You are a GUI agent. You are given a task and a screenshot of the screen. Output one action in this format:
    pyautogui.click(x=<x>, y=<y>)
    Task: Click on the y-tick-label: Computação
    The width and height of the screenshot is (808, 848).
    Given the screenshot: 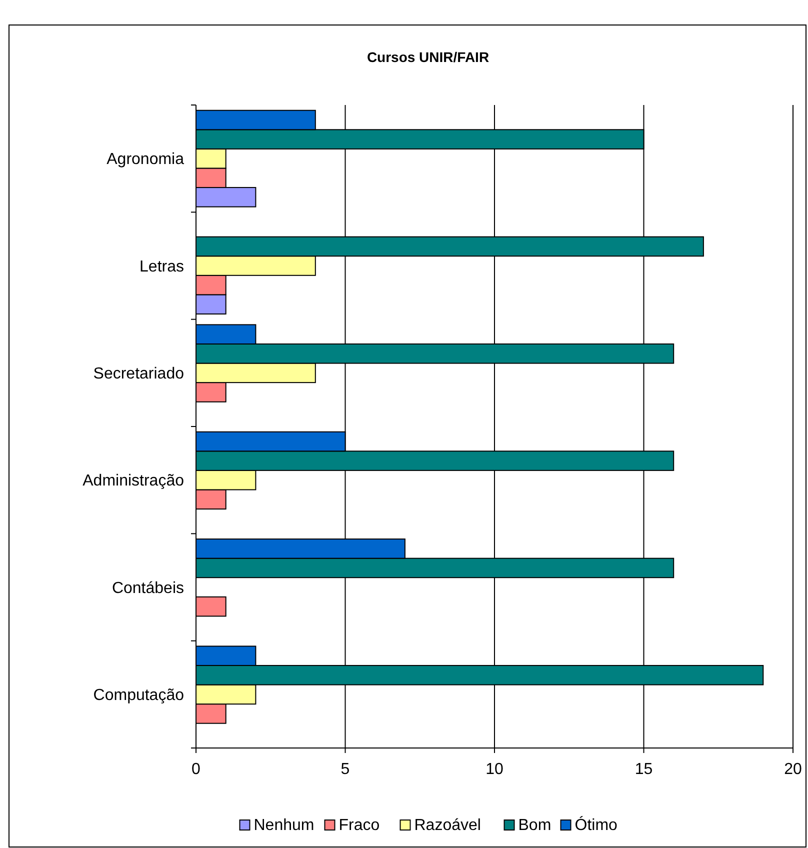 What is the action you would take?
    pyautogui.click(x=138, y=695)
    